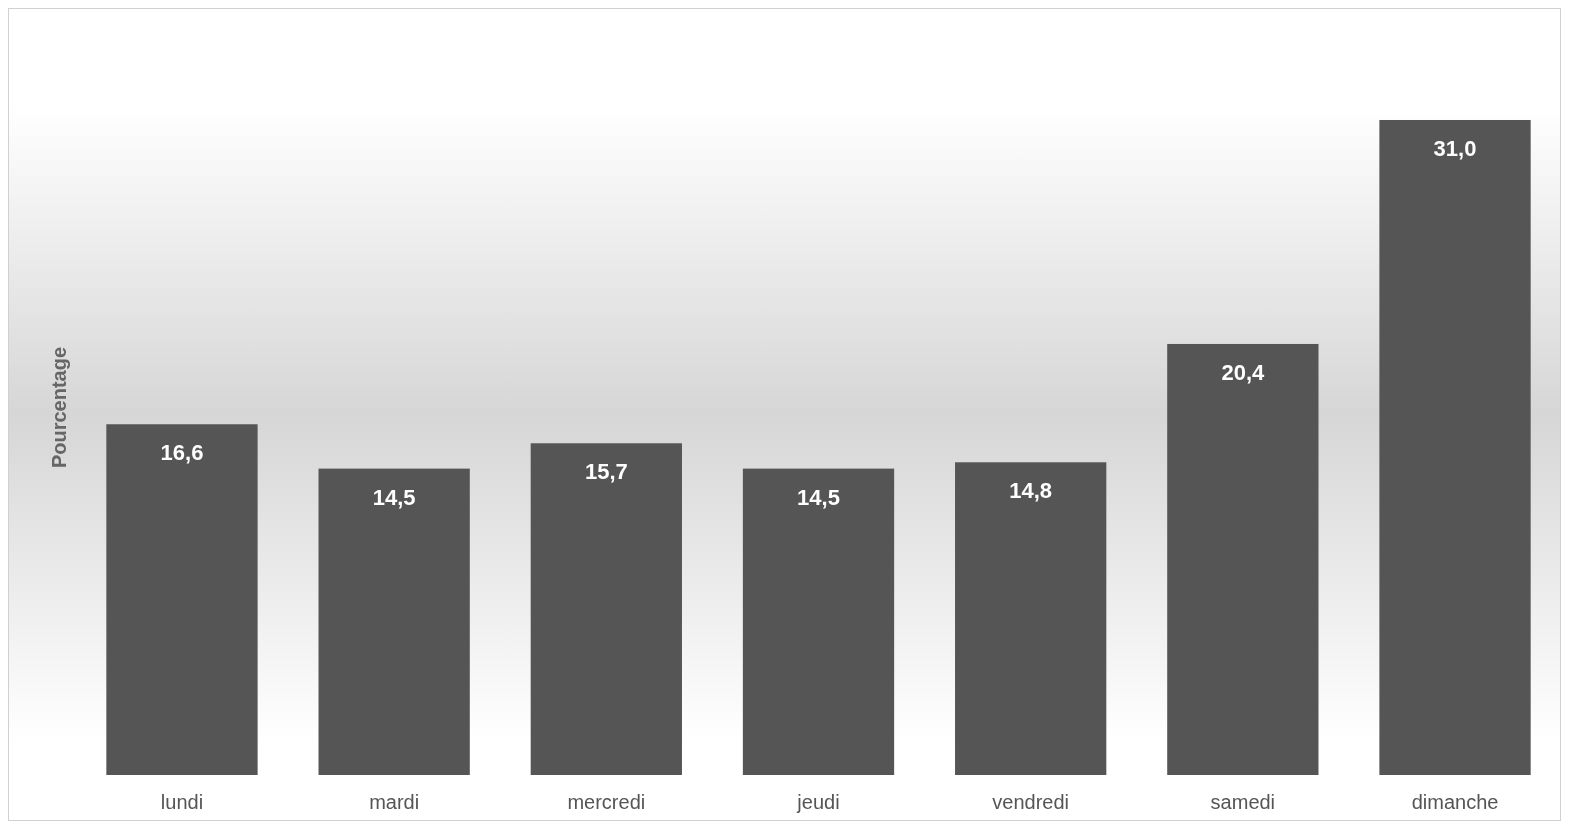 The image size is (1569, 829). Describe the element at coordinates (1455, 148) in the screenshot. I see `data-label: 31,0` at that location.